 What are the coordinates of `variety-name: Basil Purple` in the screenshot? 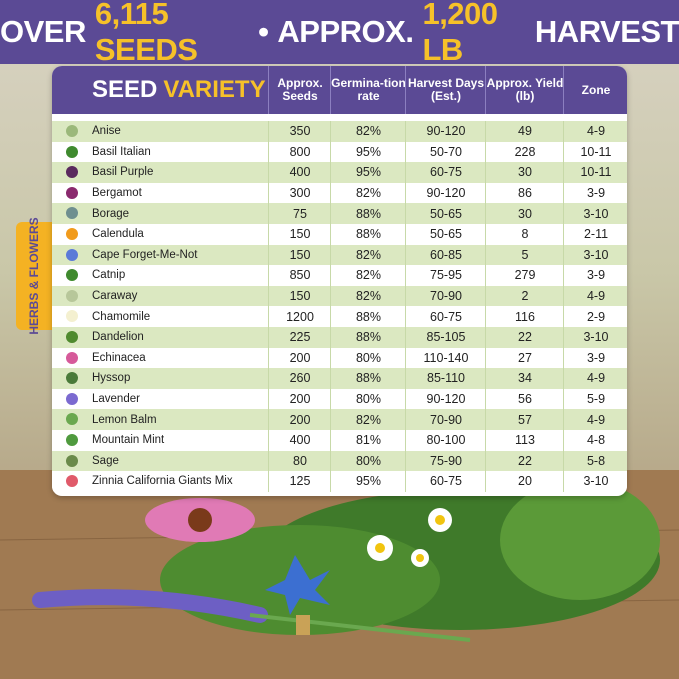 It's located at (123, 172).